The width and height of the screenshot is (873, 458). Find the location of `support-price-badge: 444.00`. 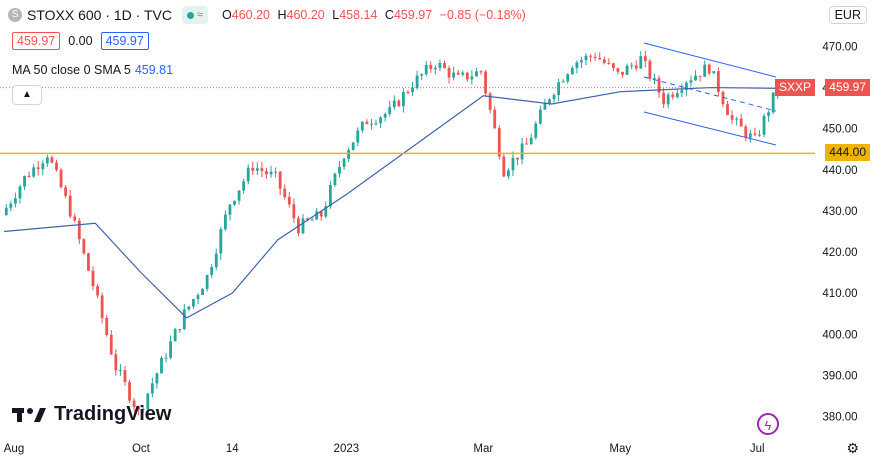

support-price-badge: 444.00 is located at coordinates (847, 153).